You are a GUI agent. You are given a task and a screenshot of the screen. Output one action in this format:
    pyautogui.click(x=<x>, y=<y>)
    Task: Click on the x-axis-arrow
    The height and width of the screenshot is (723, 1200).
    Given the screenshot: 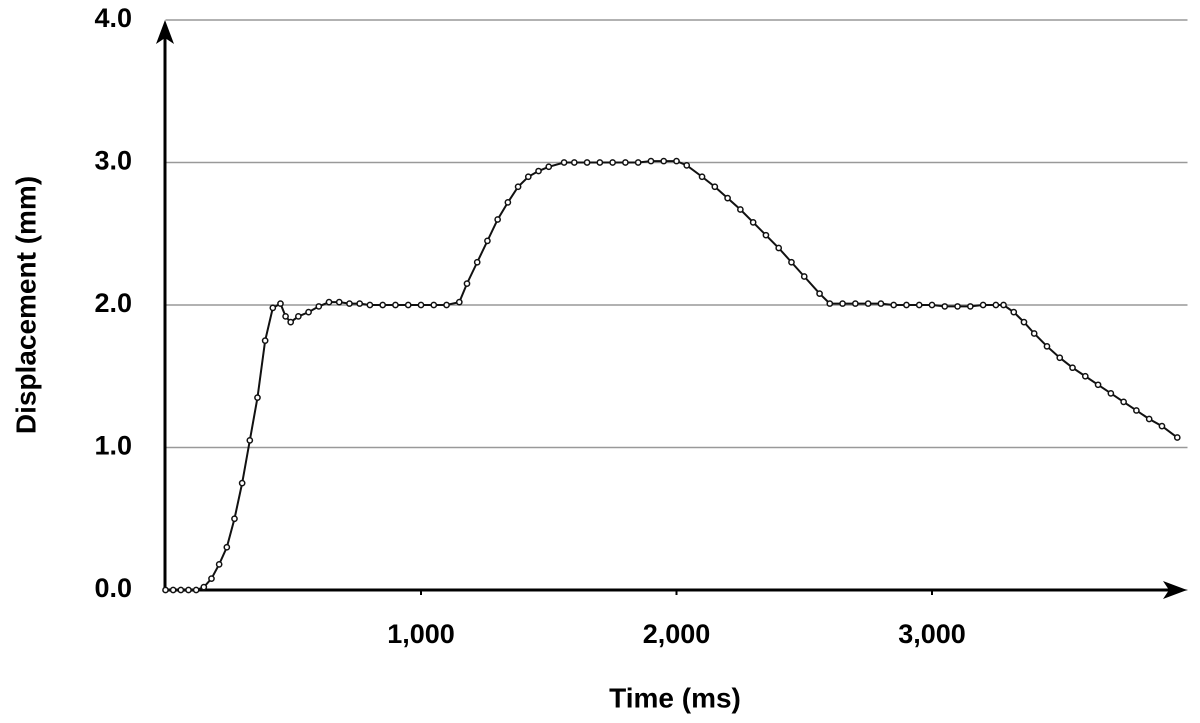 What is the action you would take?
    pyautogui.click(x=1175, y=590)
    